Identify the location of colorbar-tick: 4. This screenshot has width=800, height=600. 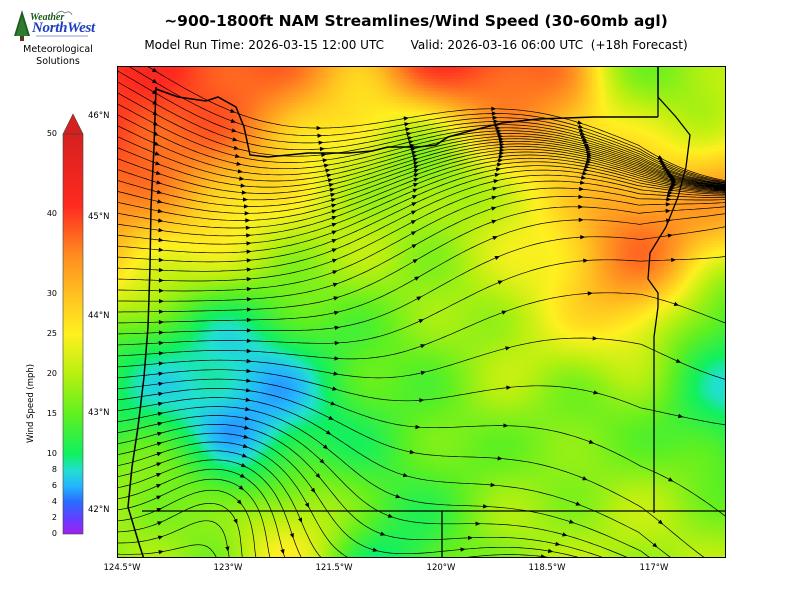
(54, 501).